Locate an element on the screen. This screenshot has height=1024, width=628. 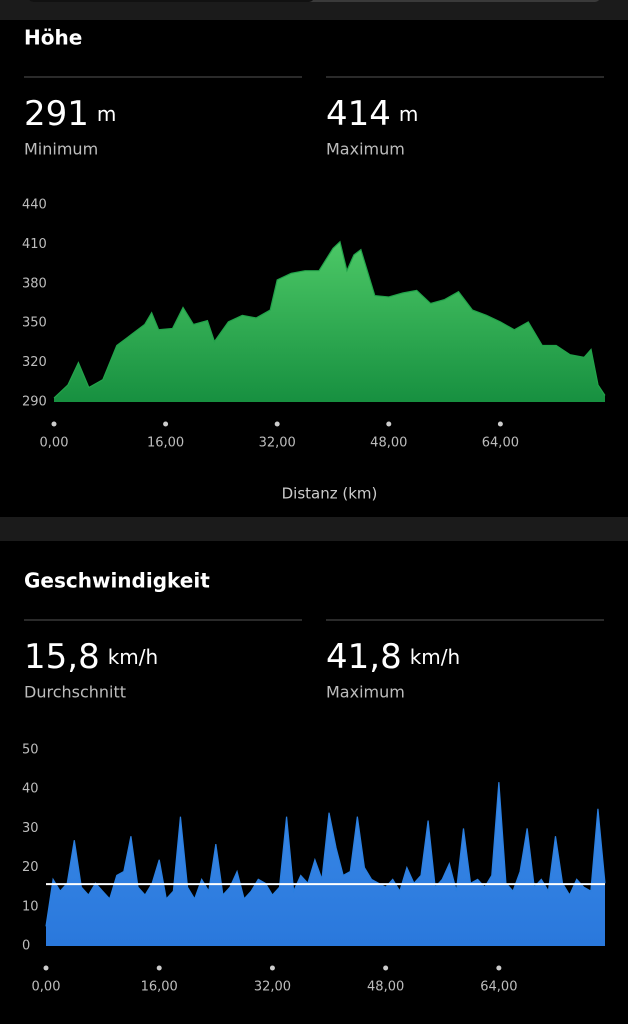
y-tick-label: 0 is located at coordinates (26, 946).